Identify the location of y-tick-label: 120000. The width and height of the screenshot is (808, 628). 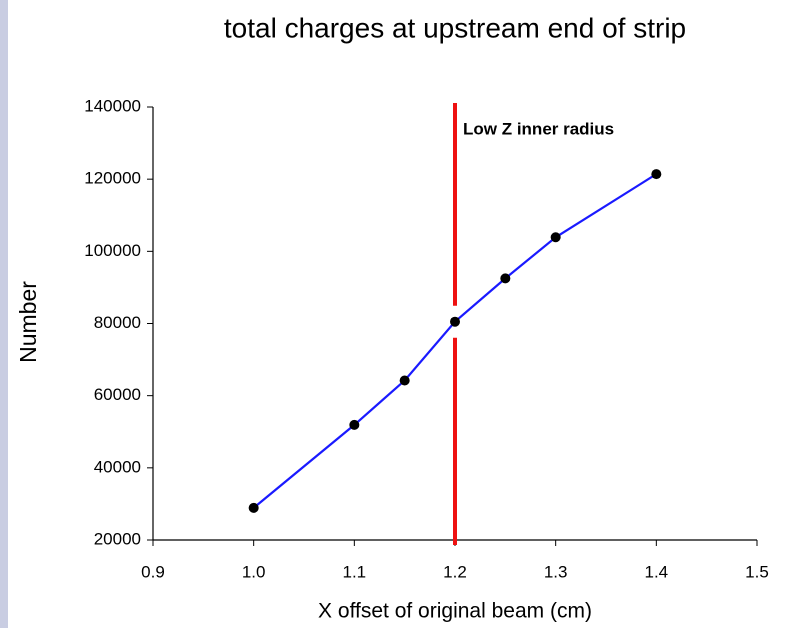
(112, 178).